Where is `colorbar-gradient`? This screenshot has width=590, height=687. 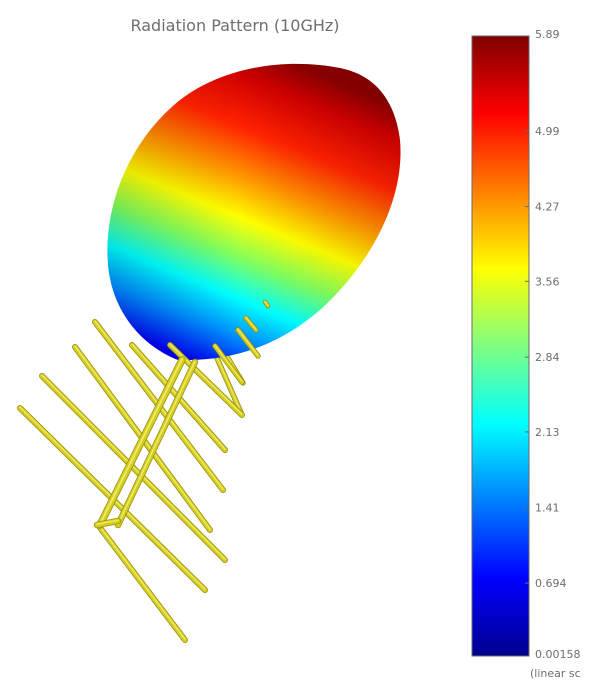 colorbar-gradient is located at coordinates (500, 346).